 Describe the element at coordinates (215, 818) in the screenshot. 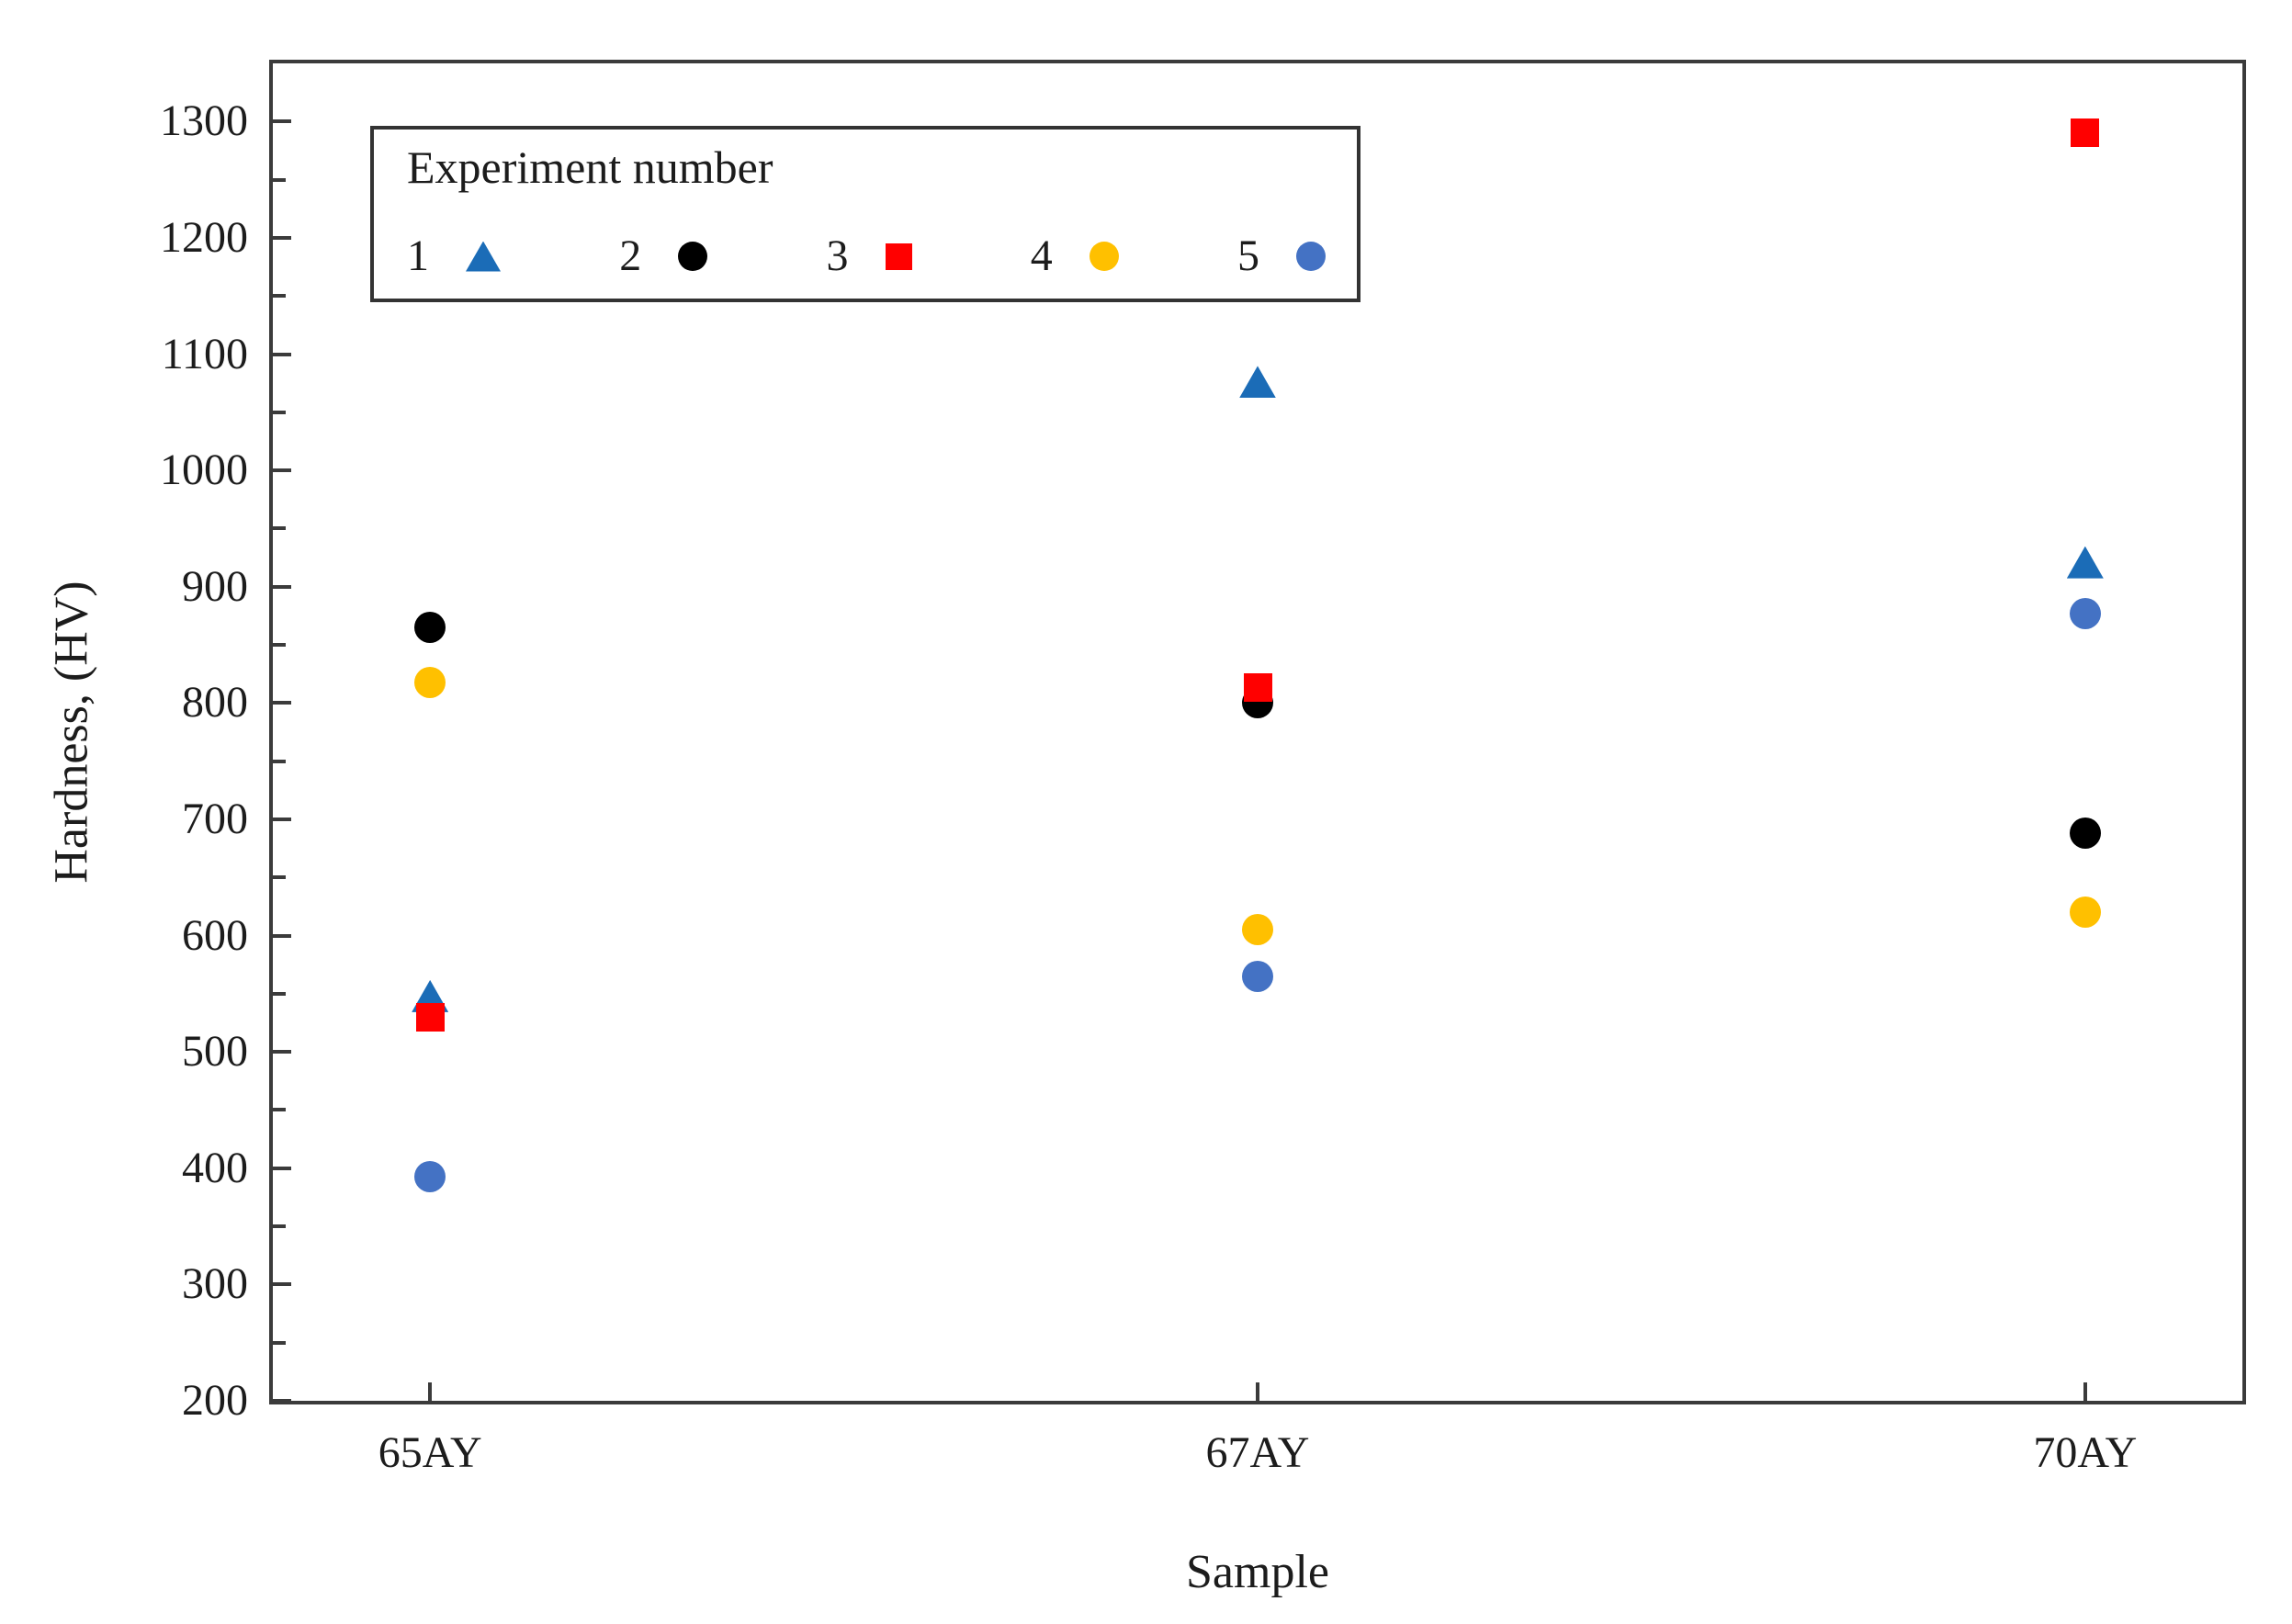

I see `y-tick-label: 700` at that location.